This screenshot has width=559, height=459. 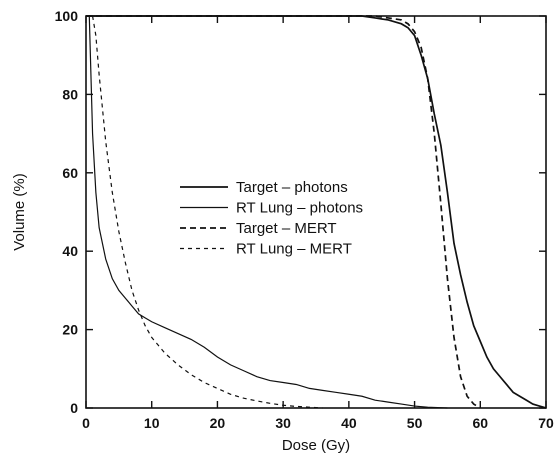 What do you see at coordinates (19, 212) in the screenshot?
I see `y-axis-label: Volume (%)` at bounding box center [19, 212].